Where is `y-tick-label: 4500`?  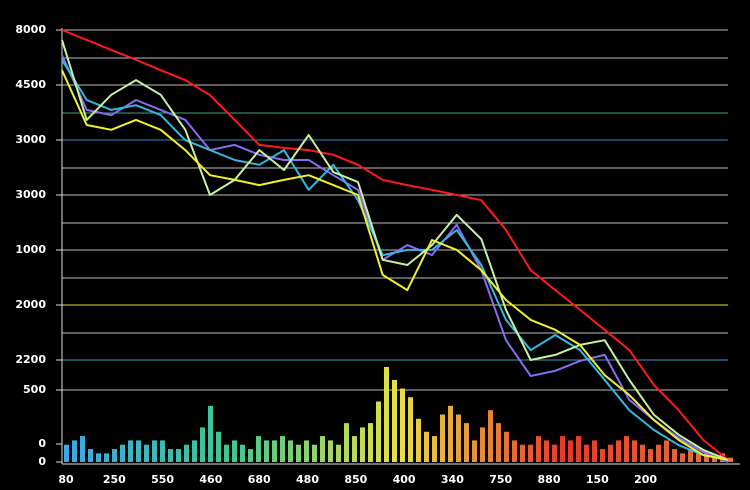
y-tick-label: 4500 is located at coordinates (30, 84).